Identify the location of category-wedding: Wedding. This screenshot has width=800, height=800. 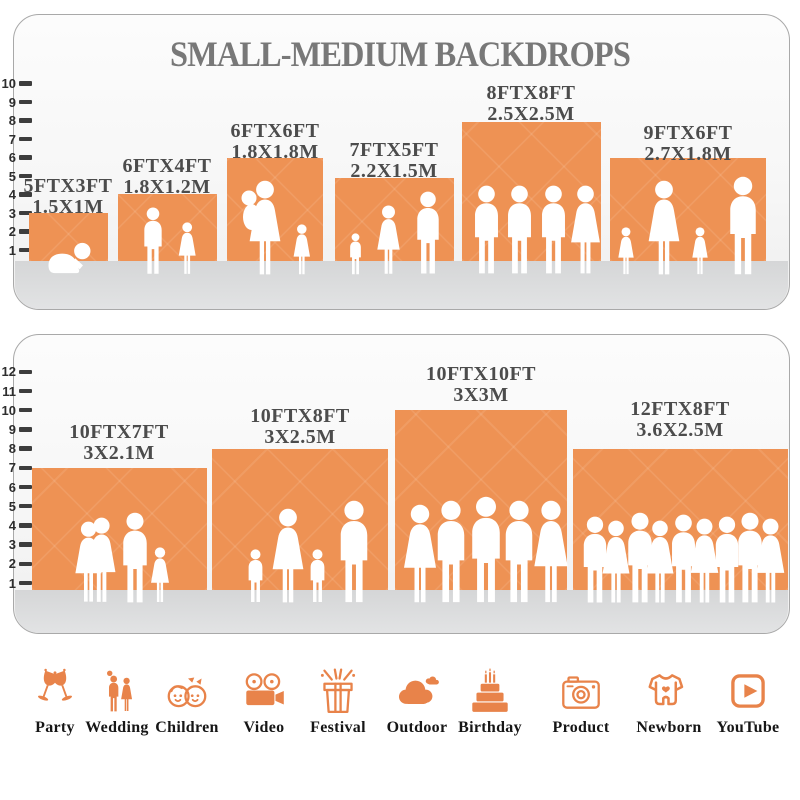
(117, 702).